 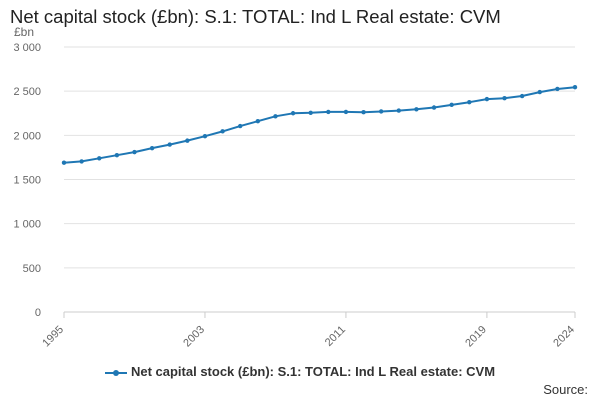 I want to click on x-tick-label: 2024, so click(x=564, y=337).